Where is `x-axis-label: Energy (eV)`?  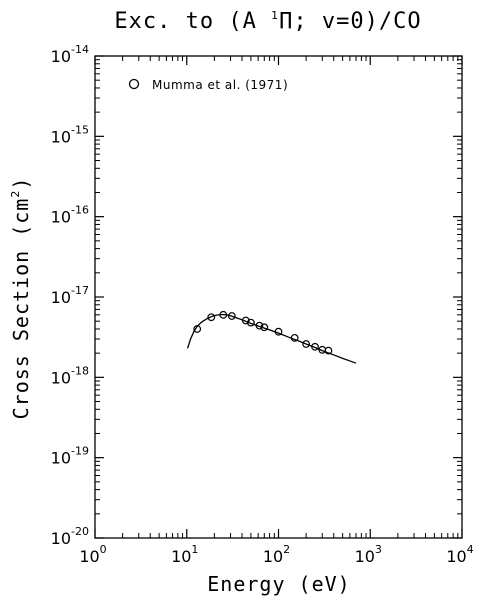 x-axis-label: Energy (eV) is located at coordinates (278, 584).